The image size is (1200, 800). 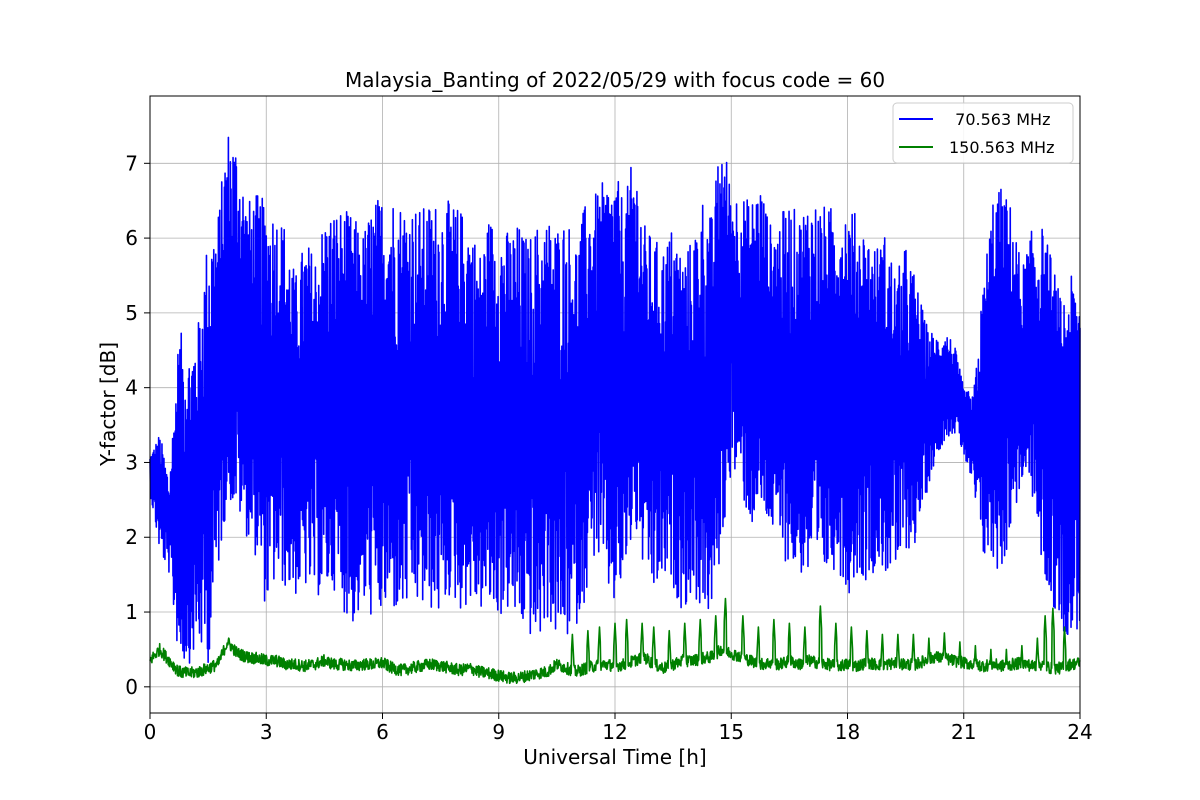 I want to click on x-tick-label: 21, so click(x=963, y=732).